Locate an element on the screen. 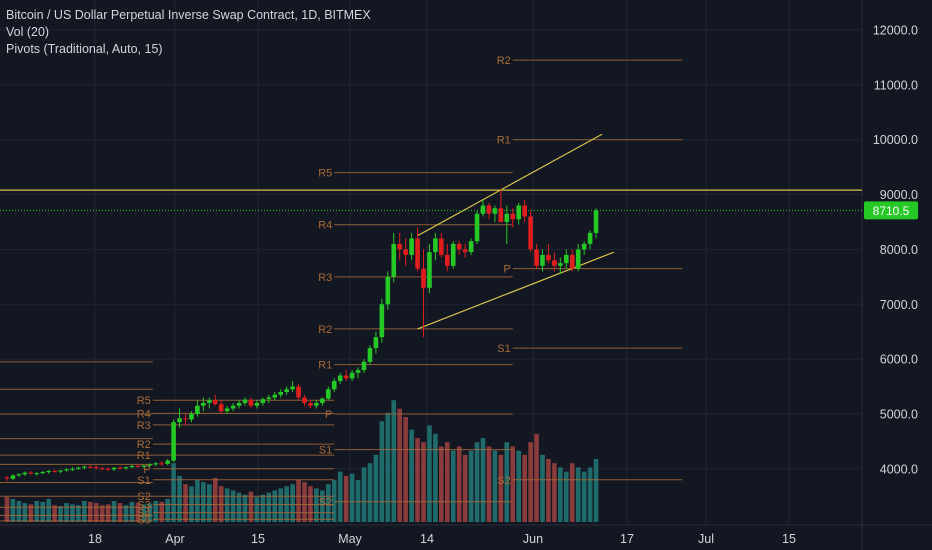 This screenshot has width=932, height=550. x-axis-tick-label: Jul is located at coordinates (706, 539).